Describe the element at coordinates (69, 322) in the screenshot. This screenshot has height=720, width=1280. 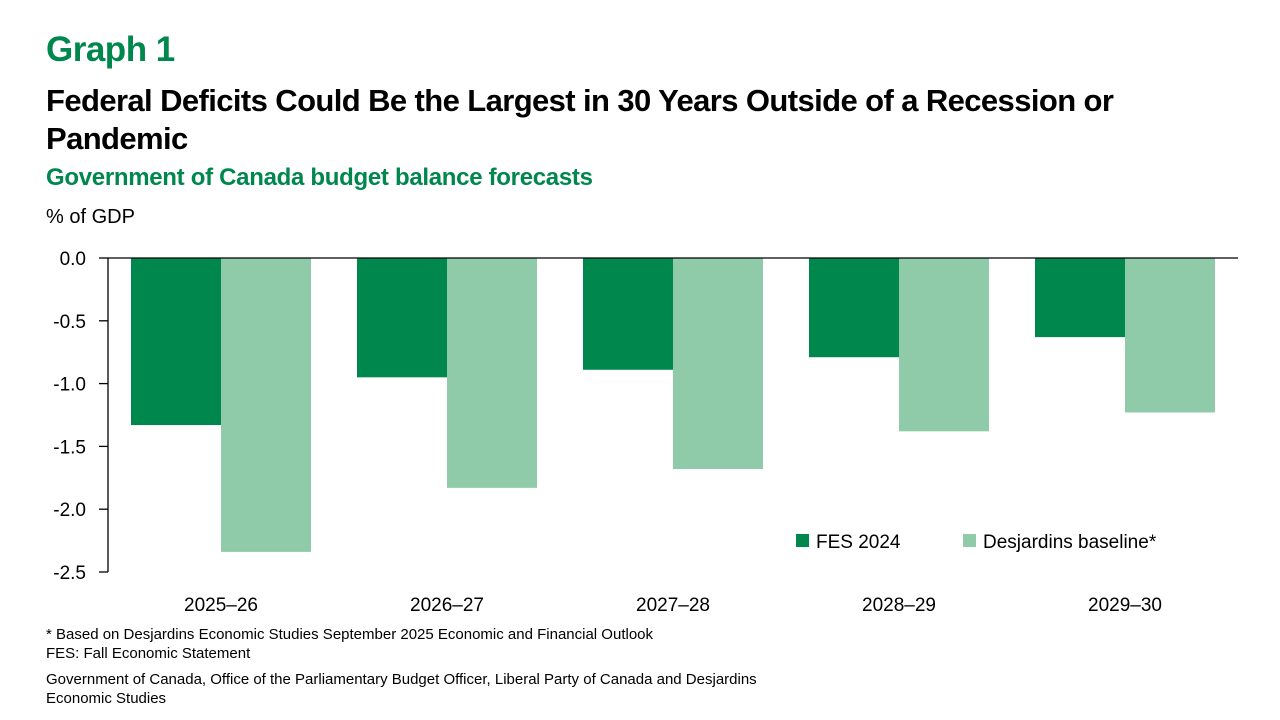
I see `y-tick-label: -0.5` at that location.